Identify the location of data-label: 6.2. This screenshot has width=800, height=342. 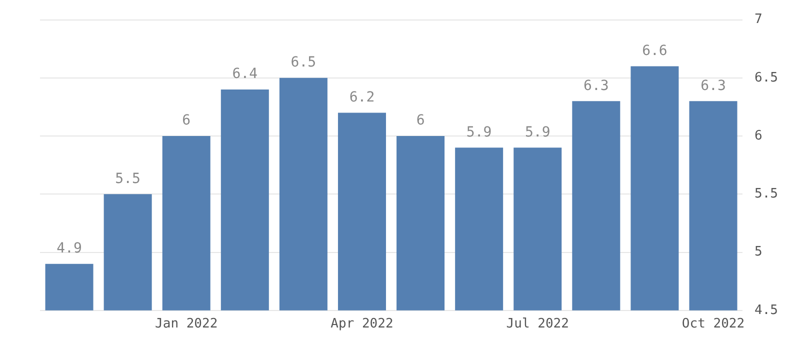
(362, 97).